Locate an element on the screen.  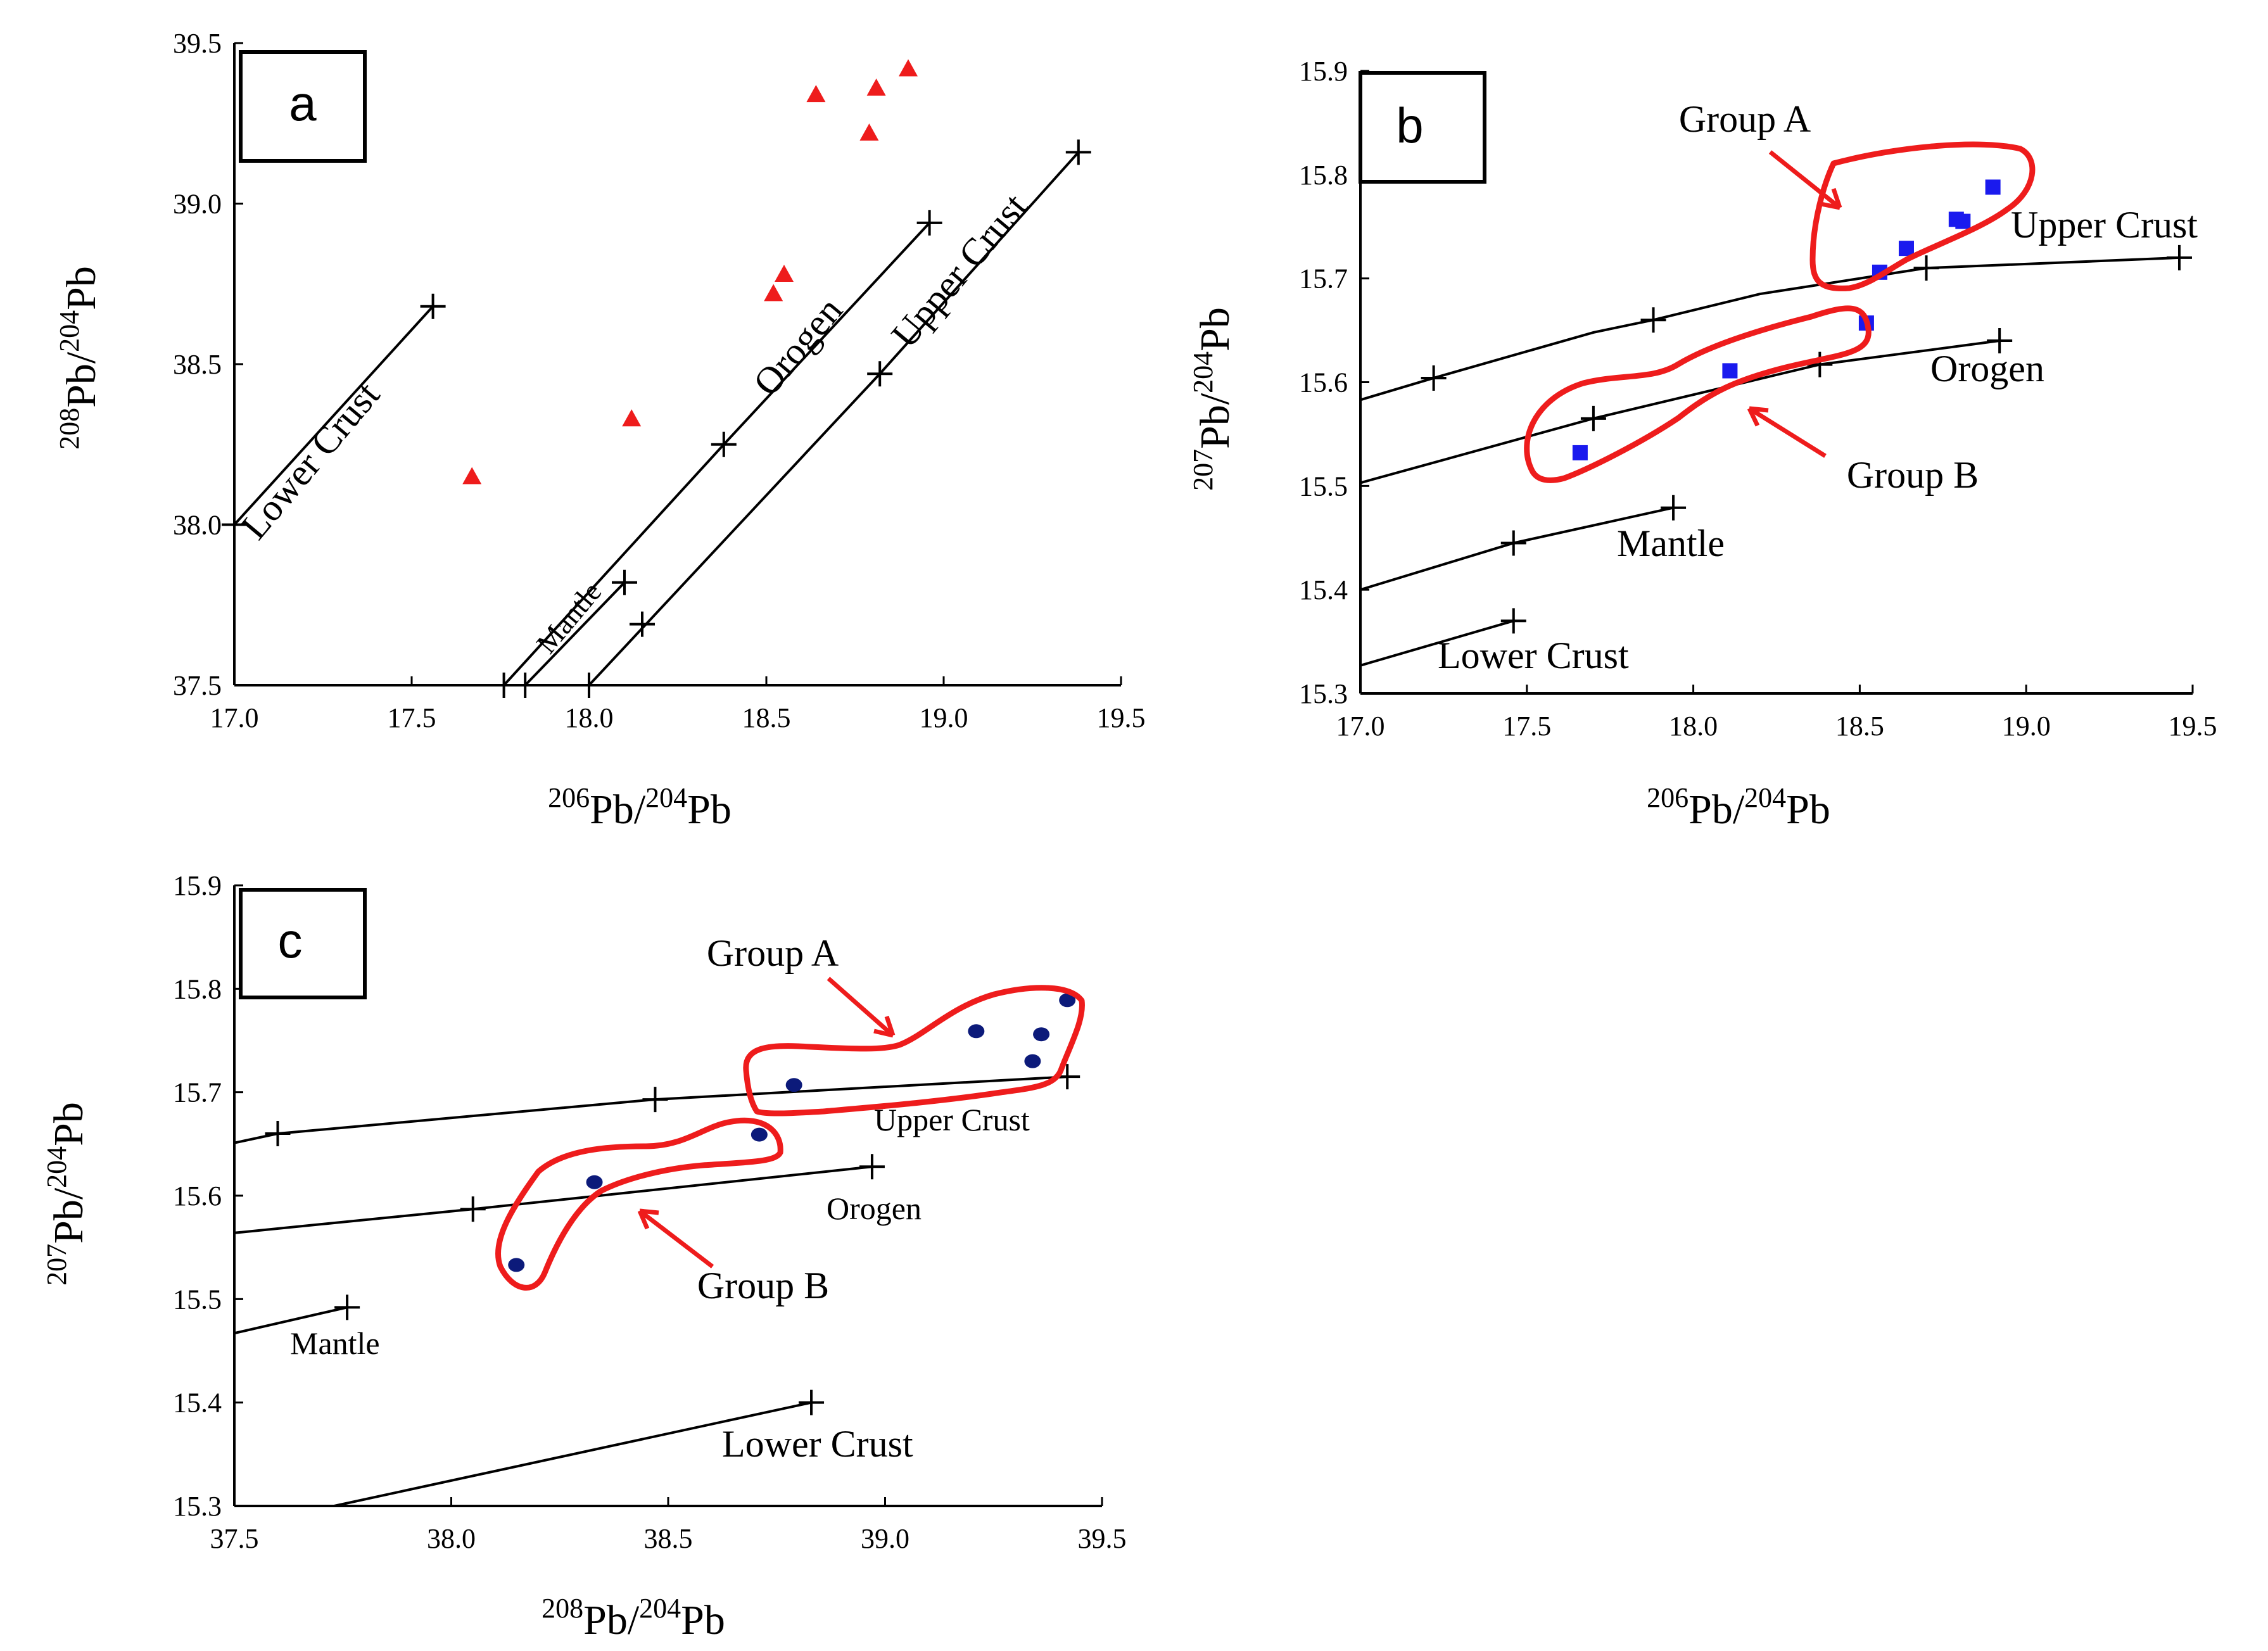
panel-b-letter-box is located at coordinates (1422, 127).